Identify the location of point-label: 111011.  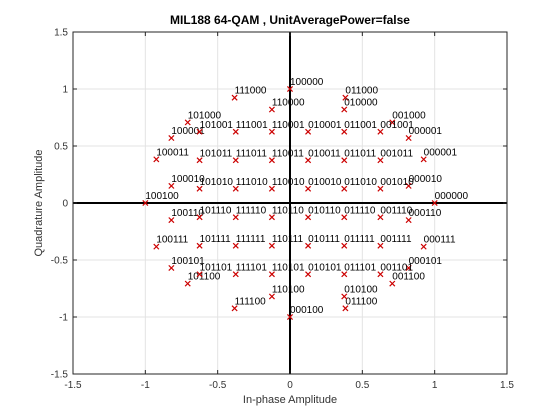
(252, 153).